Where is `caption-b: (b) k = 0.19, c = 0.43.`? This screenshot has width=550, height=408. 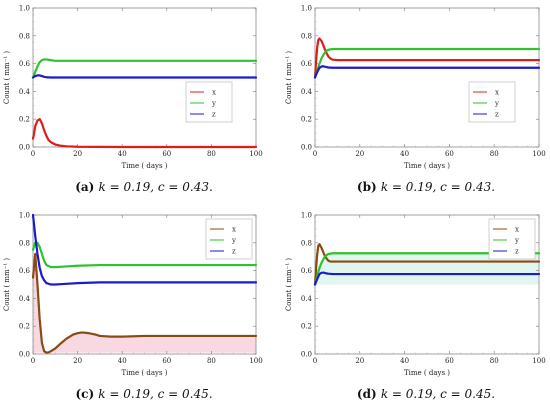 caption-b: (b) k = 0.19, c = 0.43. is located at coordinates (426, 187).